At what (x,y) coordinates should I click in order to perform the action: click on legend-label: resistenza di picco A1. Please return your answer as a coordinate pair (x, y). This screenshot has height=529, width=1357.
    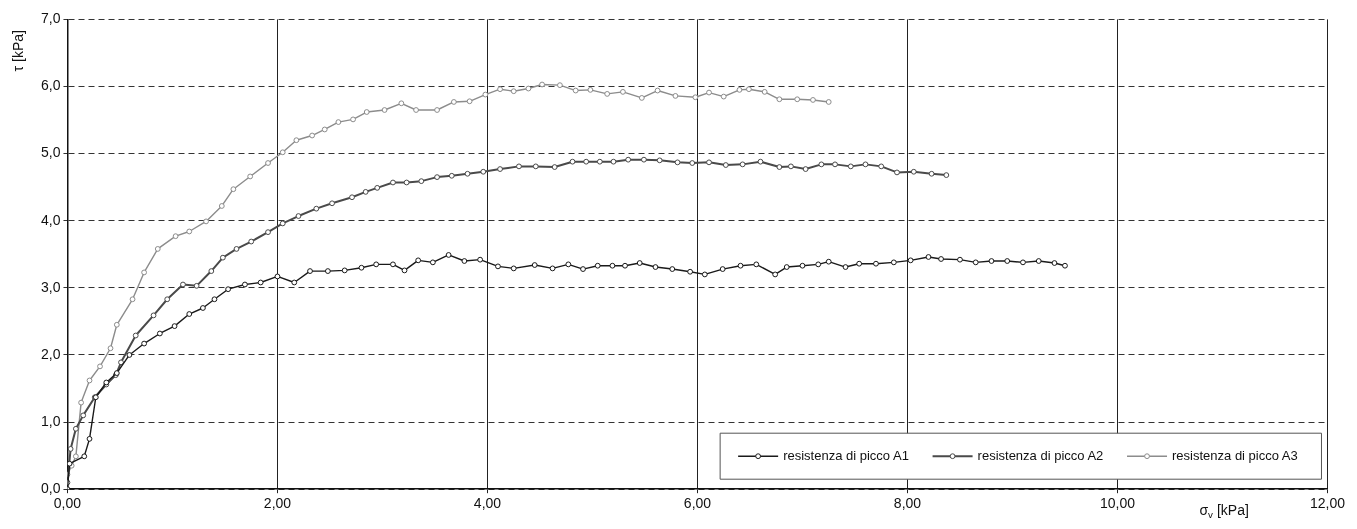
    Looking at the image, I should click on (846, 455).